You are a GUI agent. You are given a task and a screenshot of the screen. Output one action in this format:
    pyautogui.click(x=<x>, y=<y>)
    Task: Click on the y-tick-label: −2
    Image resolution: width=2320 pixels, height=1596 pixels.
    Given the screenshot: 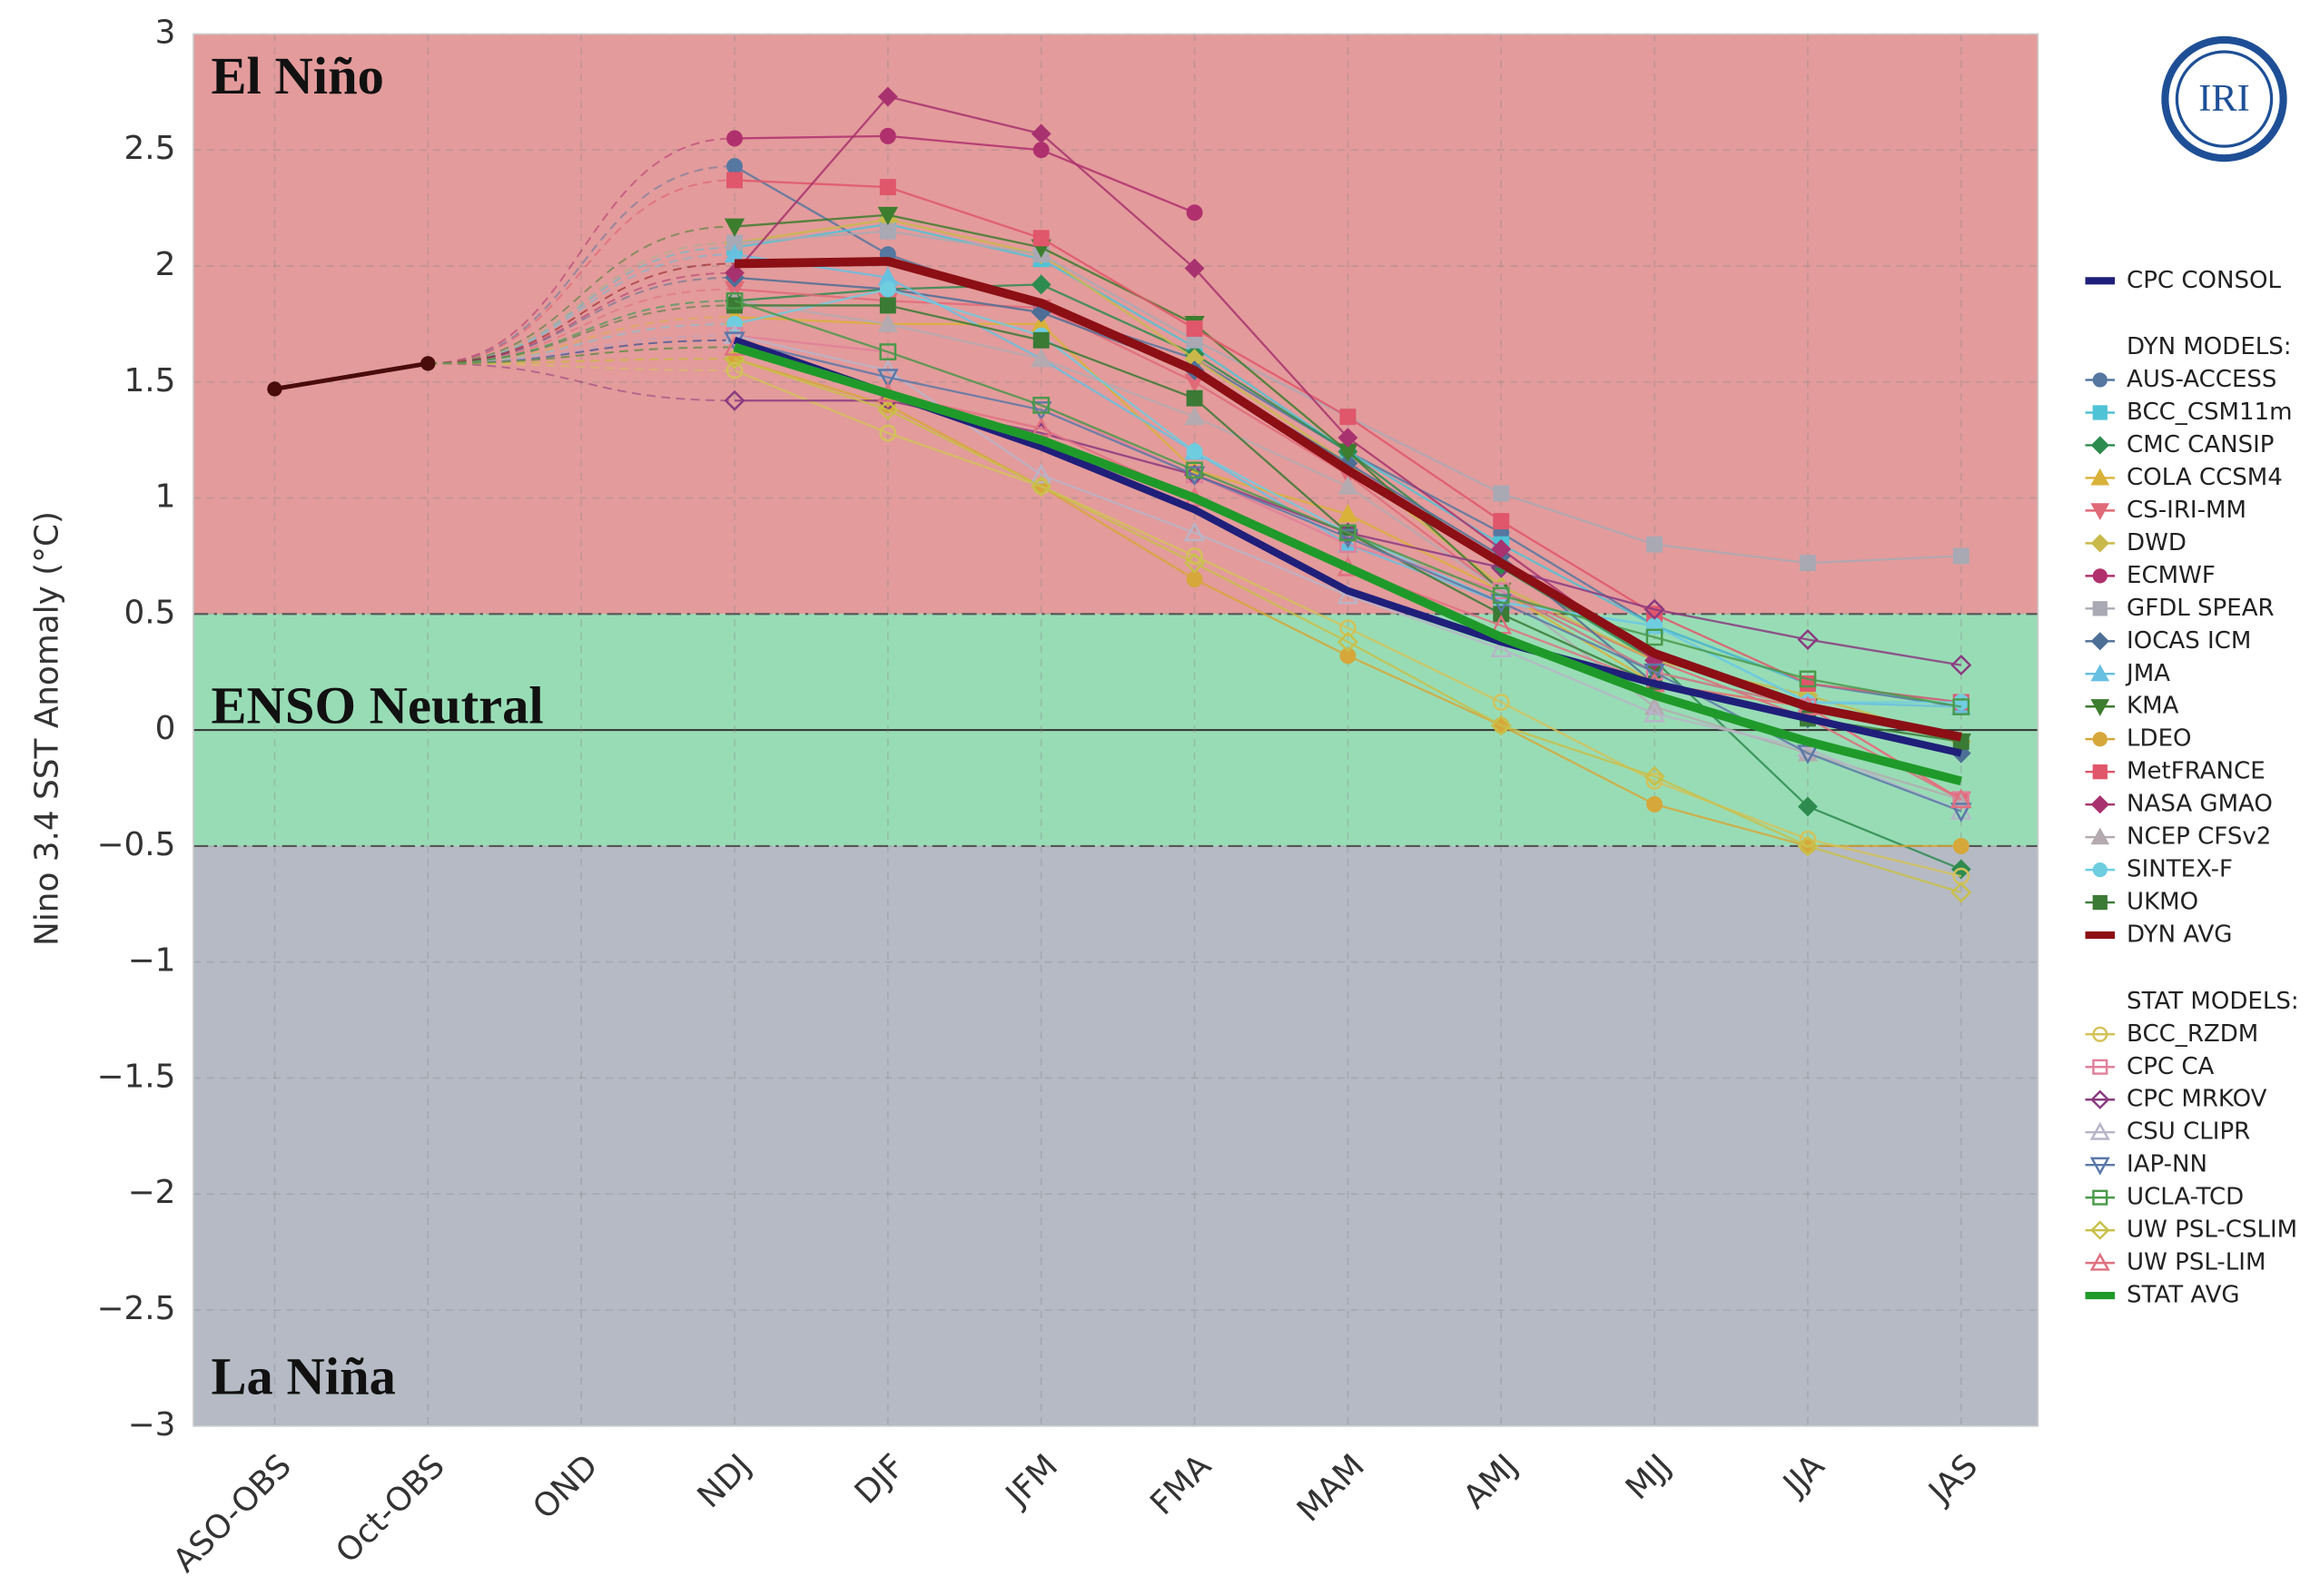 What is the action you would take?
    pyautogui.click(x=152, y=1192)
    